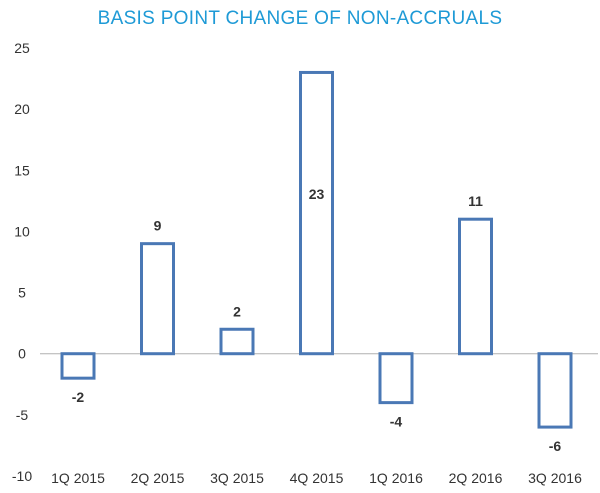 This screenshot has height=493, width=600. What do you see at coordinates (475, 201) in the screenshot?
I see `data-label: 11` at bounding box center [475, 201].